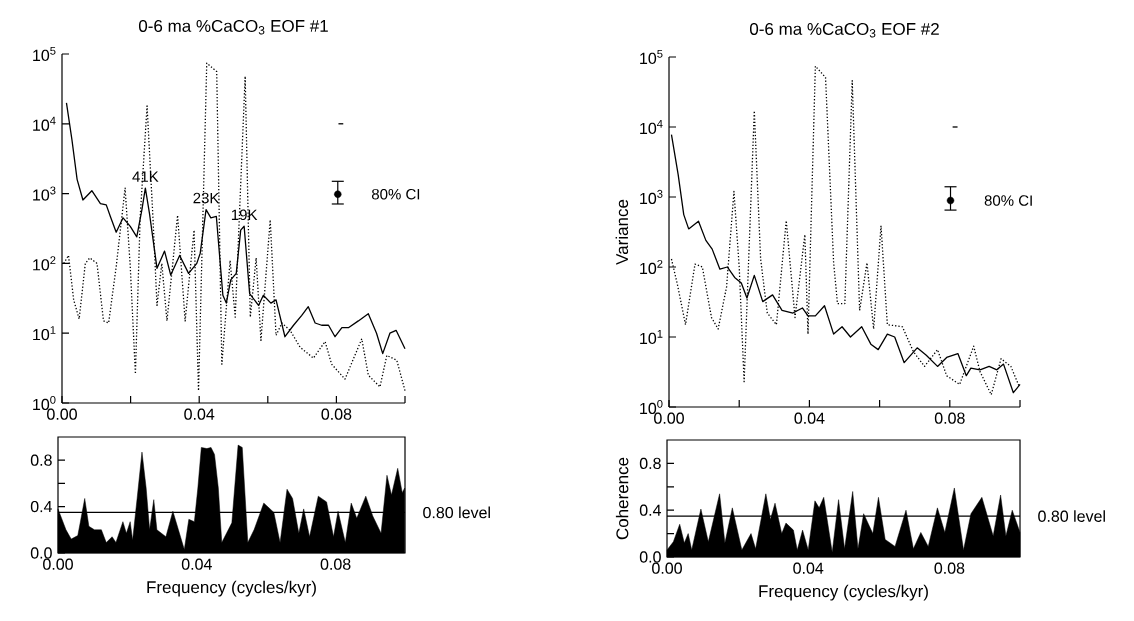 The image size is (1134, 621). I want to click on annotation: 41K, so click(145, 176).